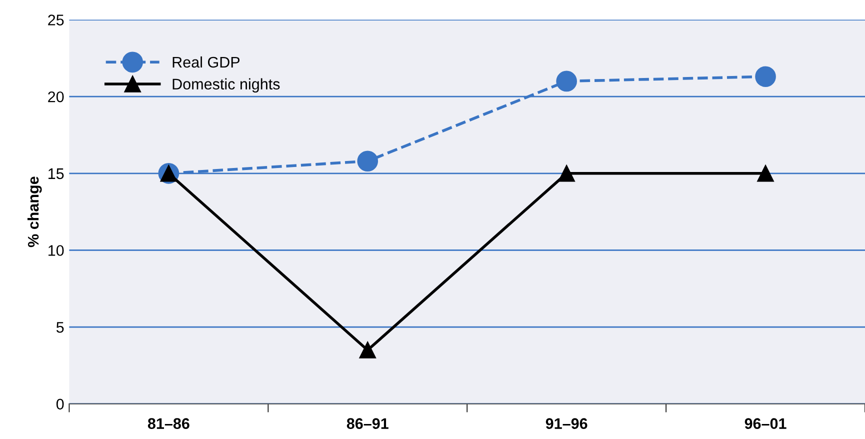 The width and height of the screenshot is (865, 439). Describe the element at coordinates (226, 85) in the screenshot. I see `legend-label: Domestic nights` at that location.